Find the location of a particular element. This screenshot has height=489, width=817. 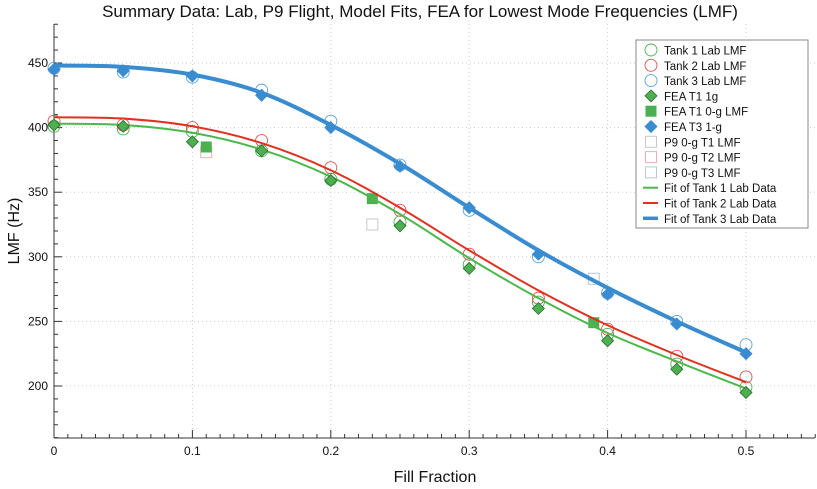

y-axis-label: LMF (Hz) is located at coordinates (14, 231).